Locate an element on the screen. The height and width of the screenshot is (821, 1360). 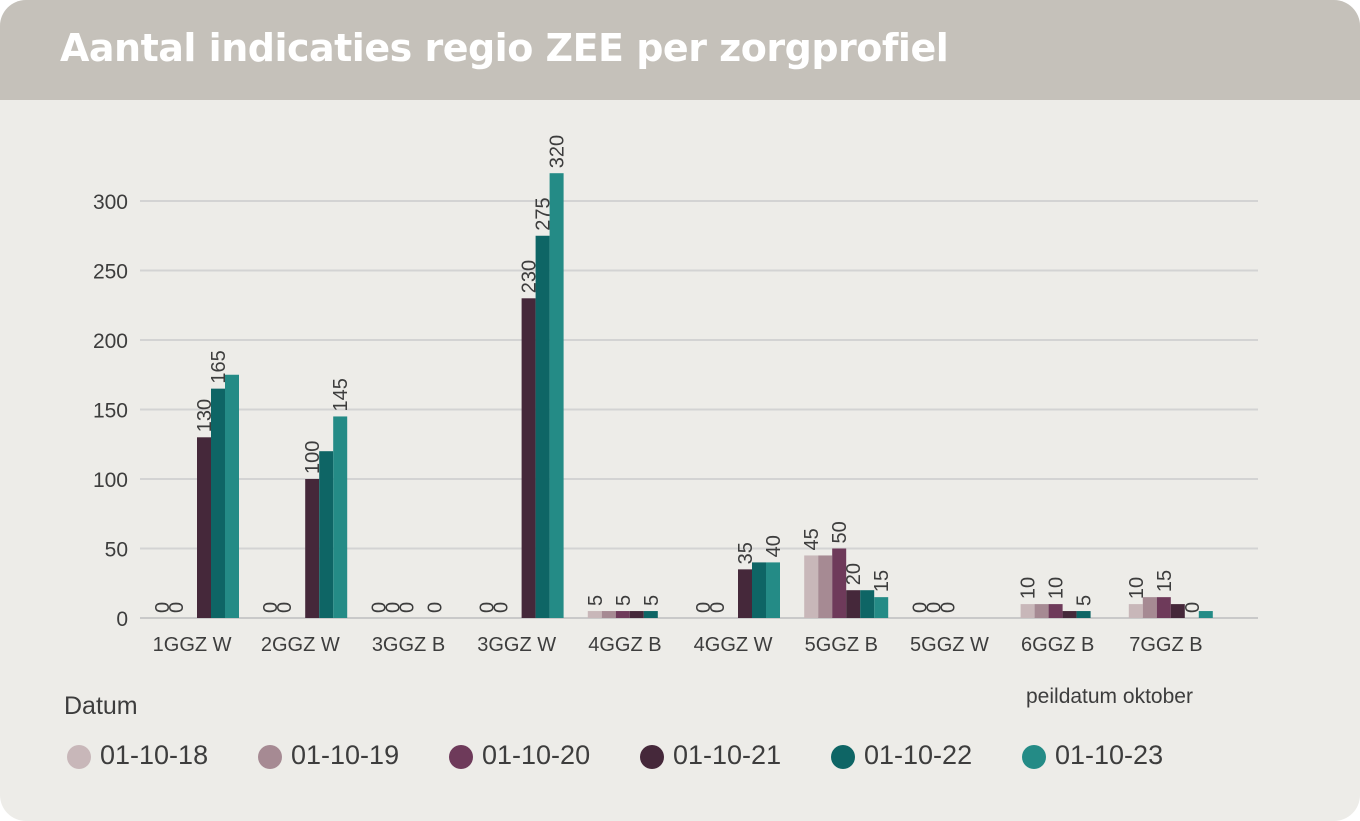
x-tick-label: 3GGZ B is located at coordinates (408, 645).